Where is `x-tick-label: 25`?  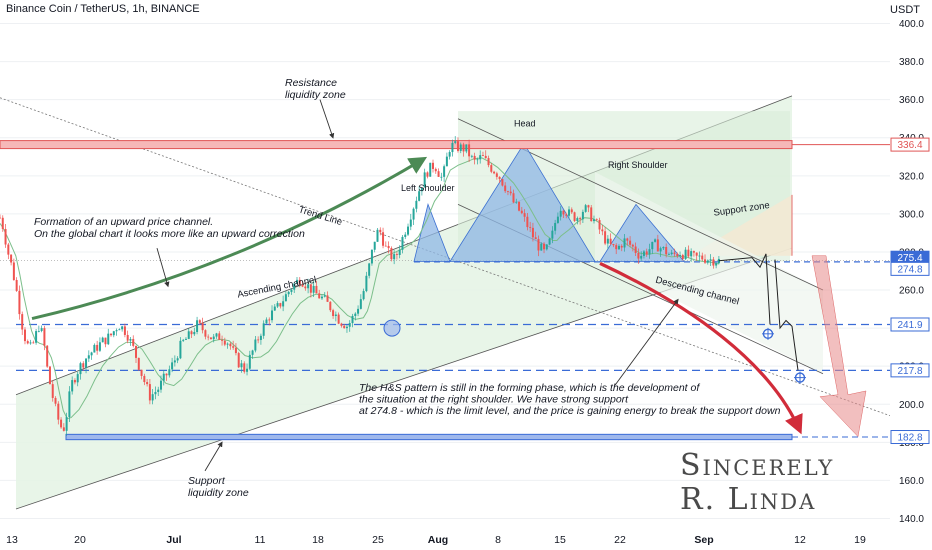 x-tick-label: 25 is located at coordinates (378, 540).